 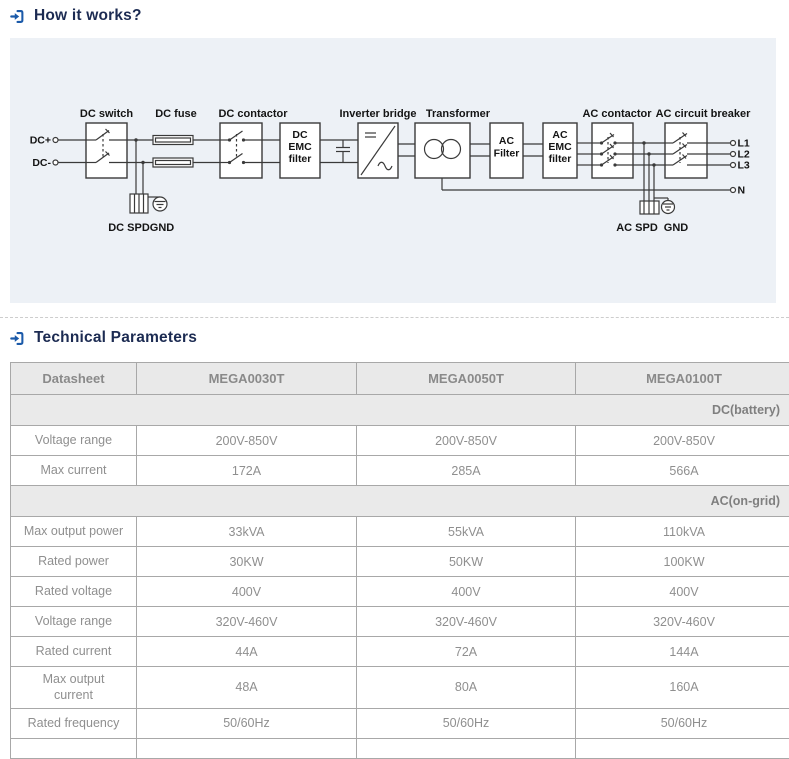 I want to click on table-section-row: AC(on-grid), so click(x=399, y=501).